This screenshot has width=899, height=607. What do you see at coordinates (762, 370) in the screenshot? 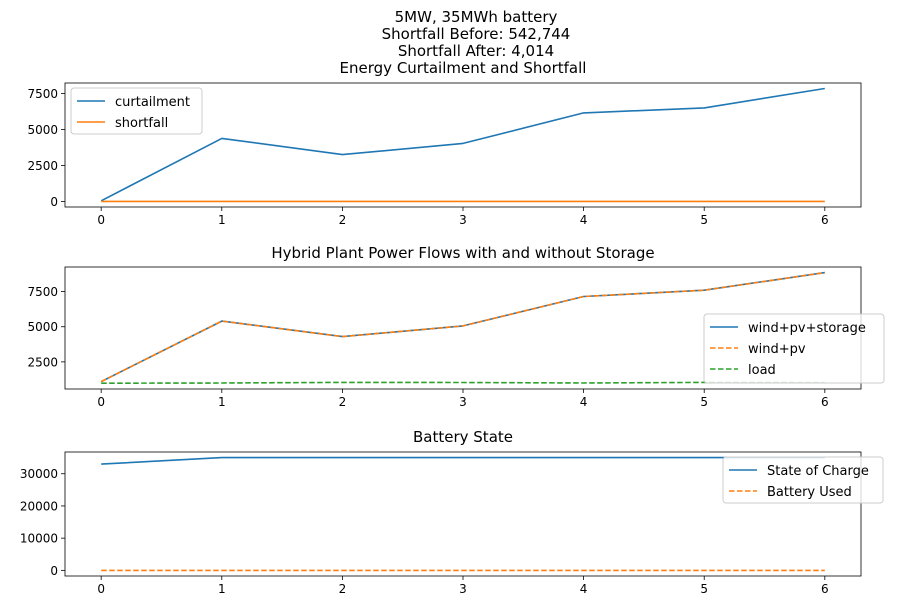
I see `legend-label: load` at bounding box center [762, 370].